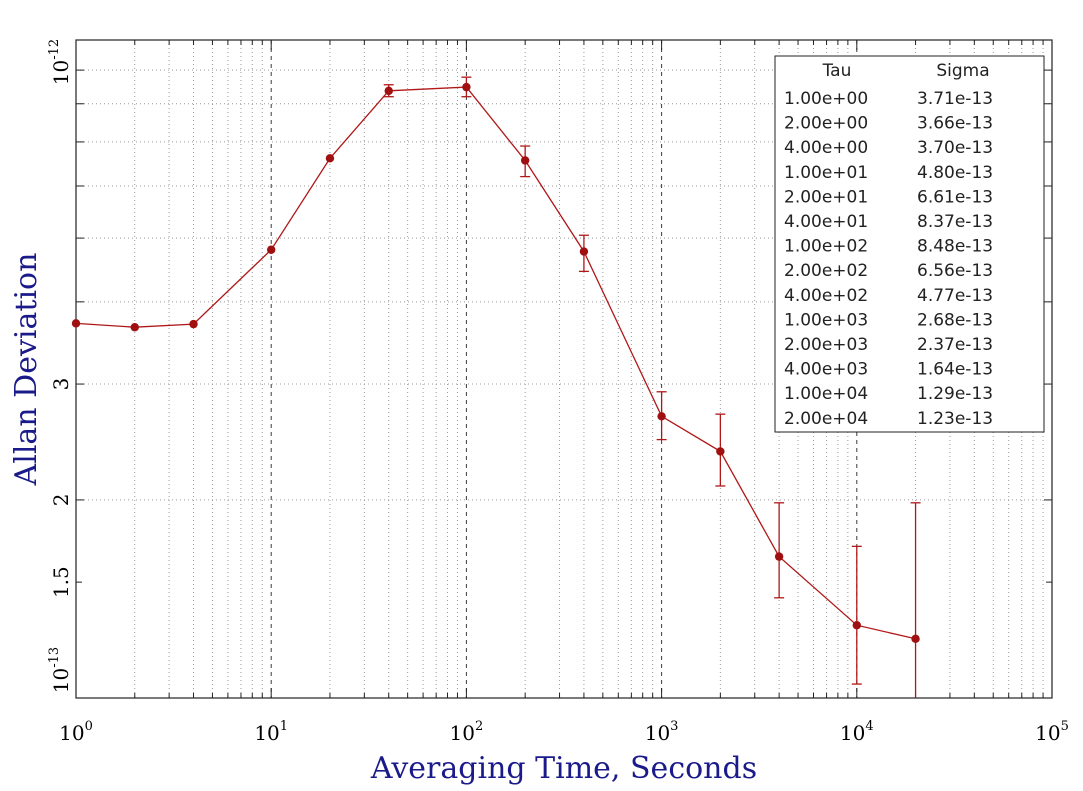 The height and width of the screenshot is (791, 1083). What do you see at coordinates (563, 768) in the screenshot?
I see `x-axis-title: Averaging Time, Seconds` at bounding box center [563, 768].